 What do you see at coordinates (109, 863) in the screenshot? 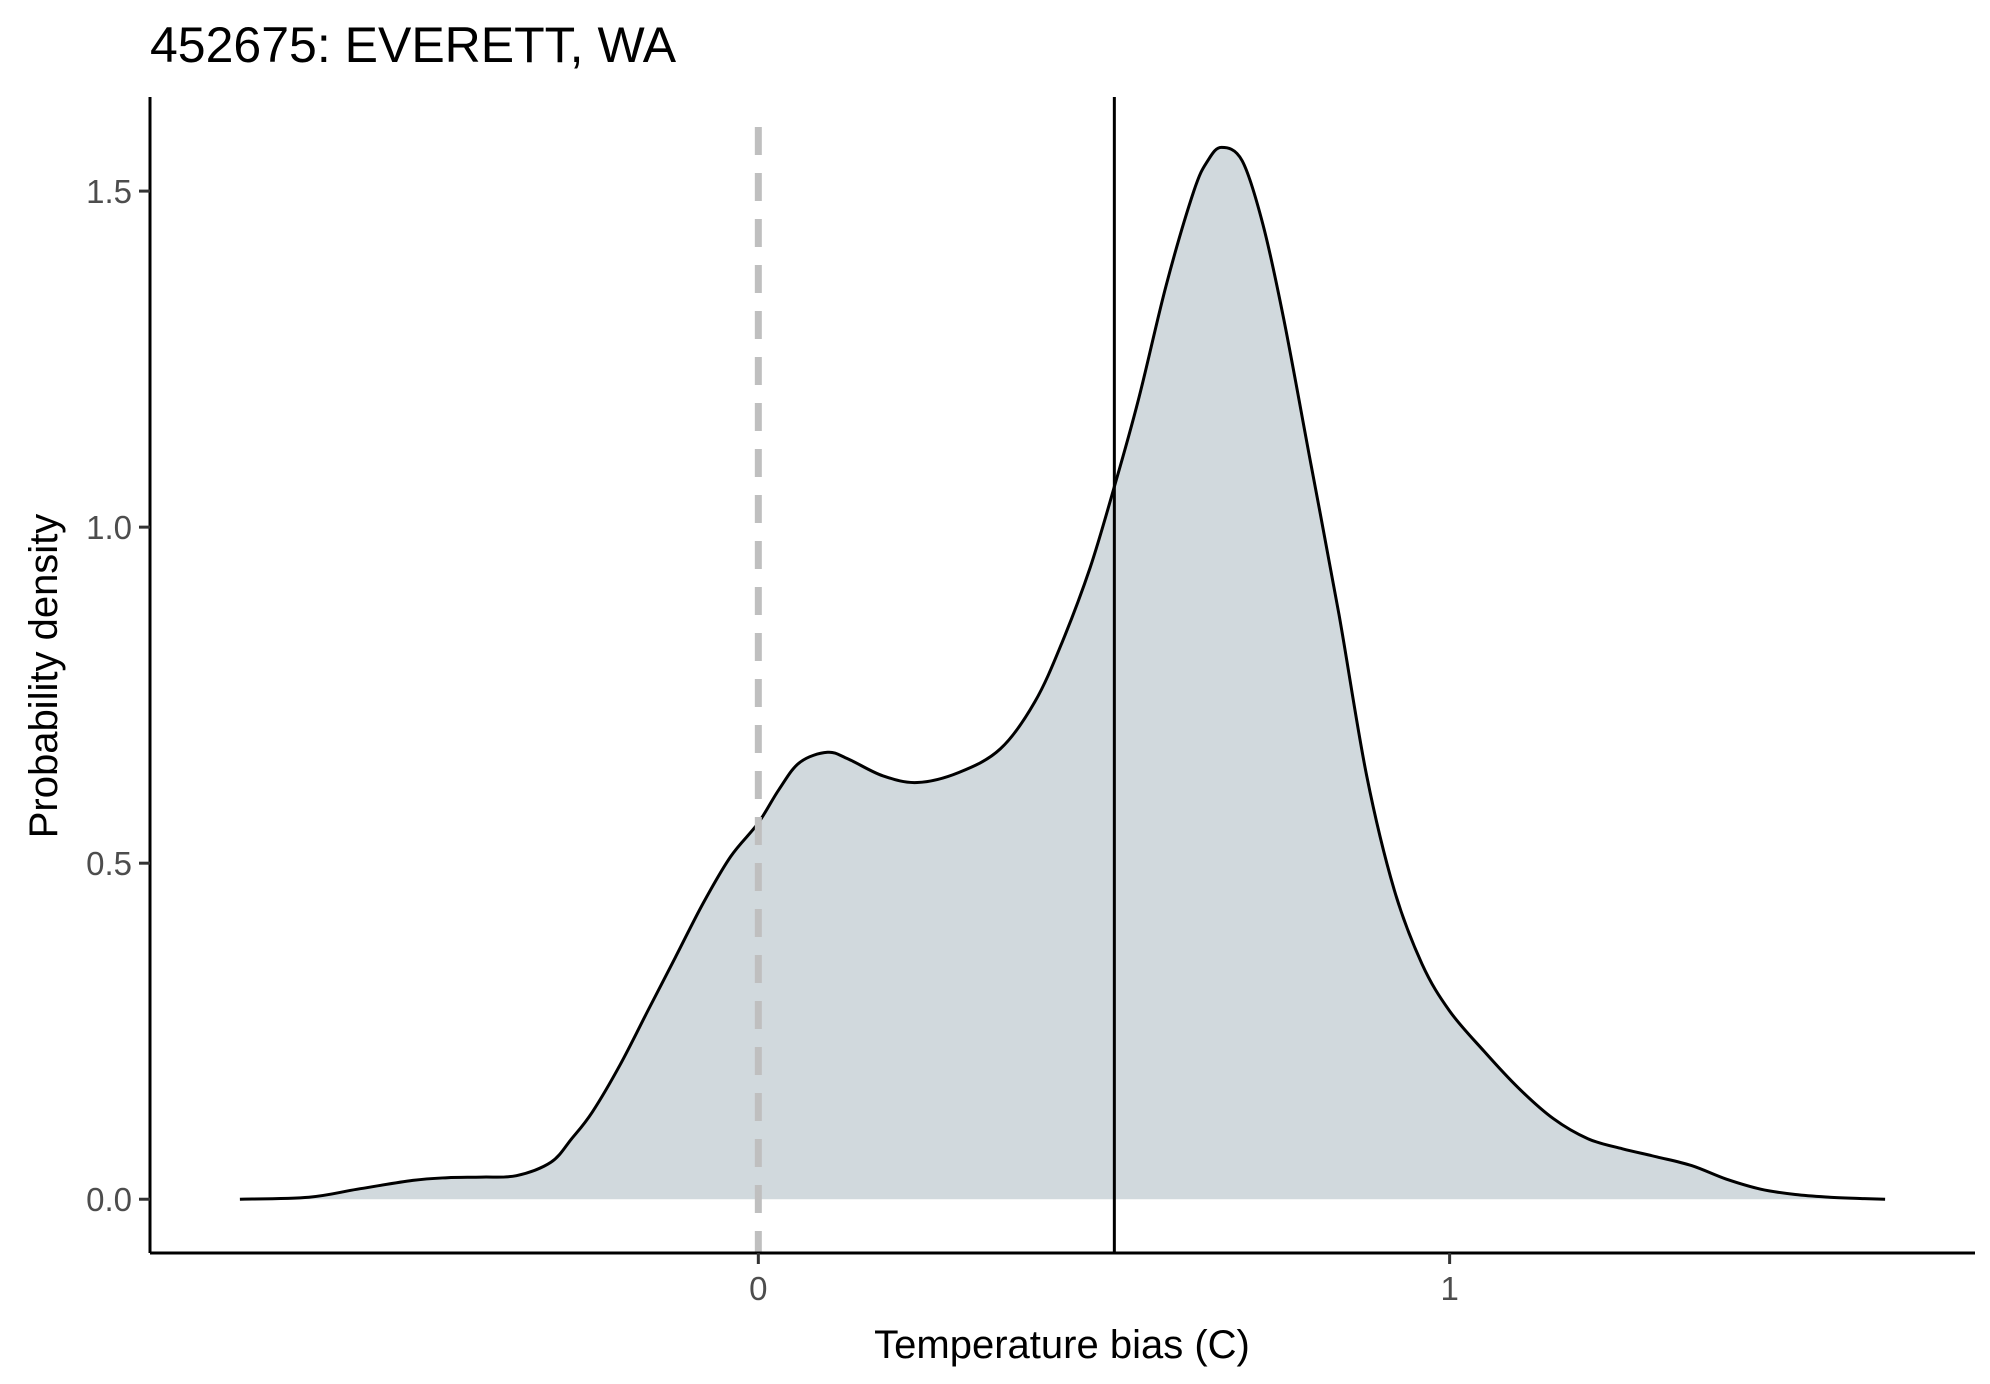
I see `y-tick-label: 0.5` at bounding box center [109, 863].